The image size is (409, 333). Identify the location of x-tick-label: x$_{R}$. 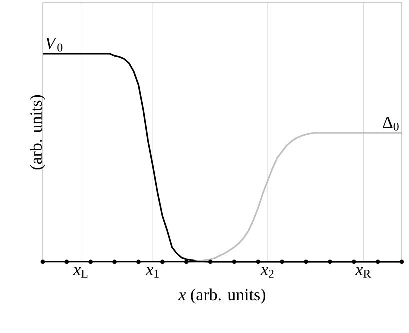
(364, 273).